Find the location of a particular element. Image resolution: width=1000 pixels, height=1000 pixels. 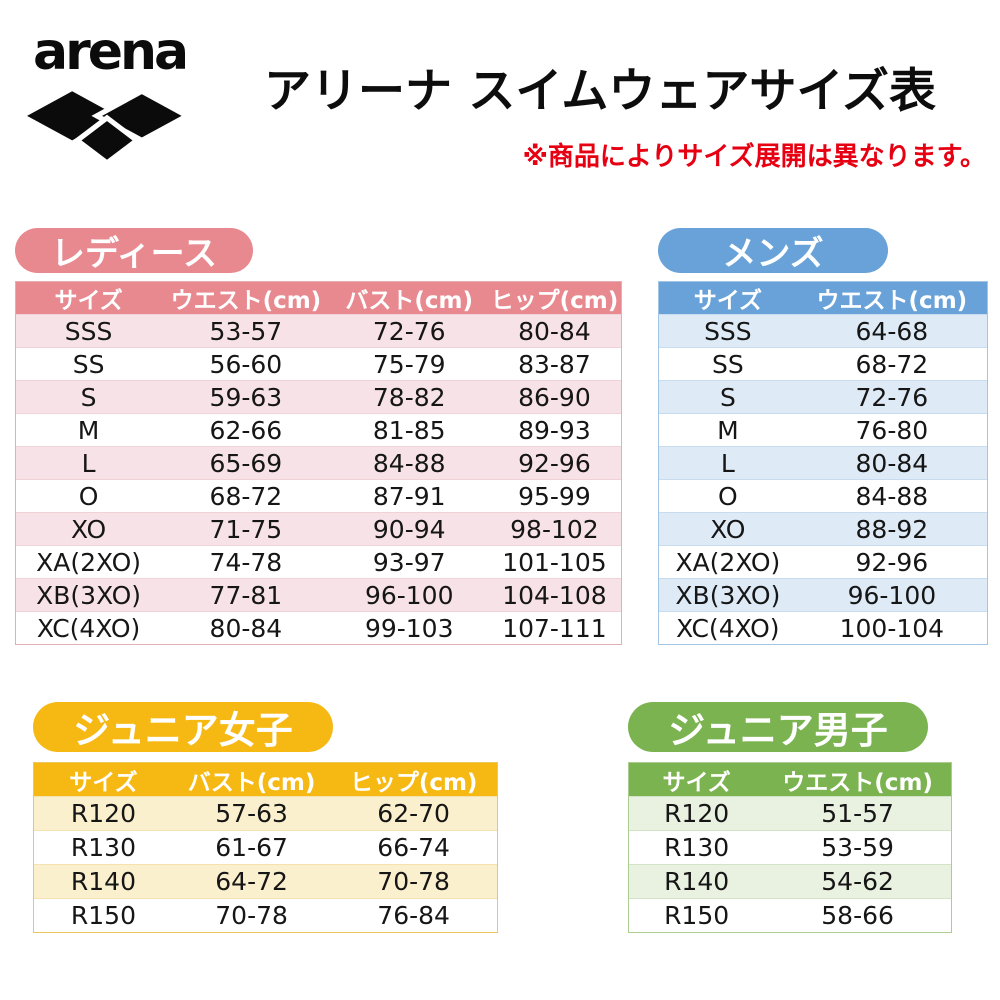

measurement-cell: 65-69 is located at coordinates (246, 463).